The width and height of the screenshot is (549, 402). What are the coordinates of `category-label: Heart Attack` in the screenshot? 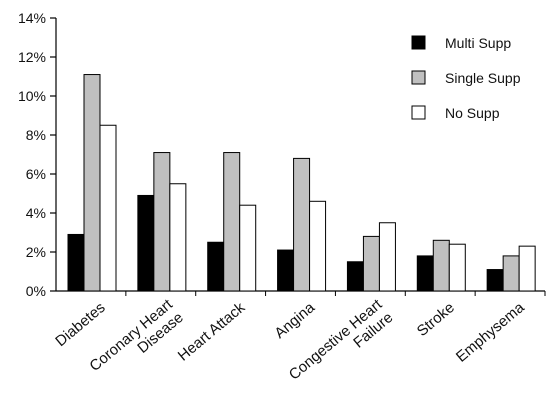 It's located at (212, 332).